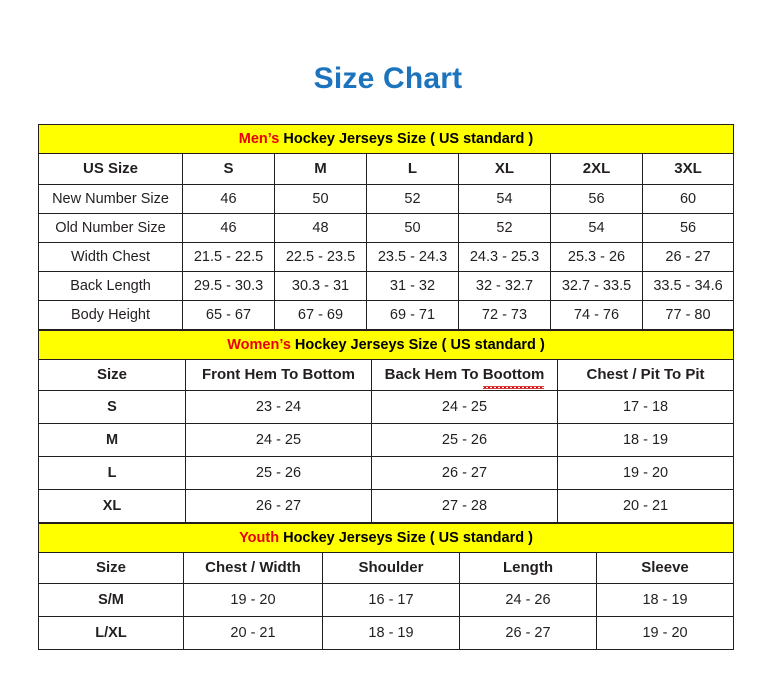 This screenshot has width=776, height=692. Describe the element at coordinates (259, 345) in the screenshot. I see `womens-banner-accent: Women’s` at that location.